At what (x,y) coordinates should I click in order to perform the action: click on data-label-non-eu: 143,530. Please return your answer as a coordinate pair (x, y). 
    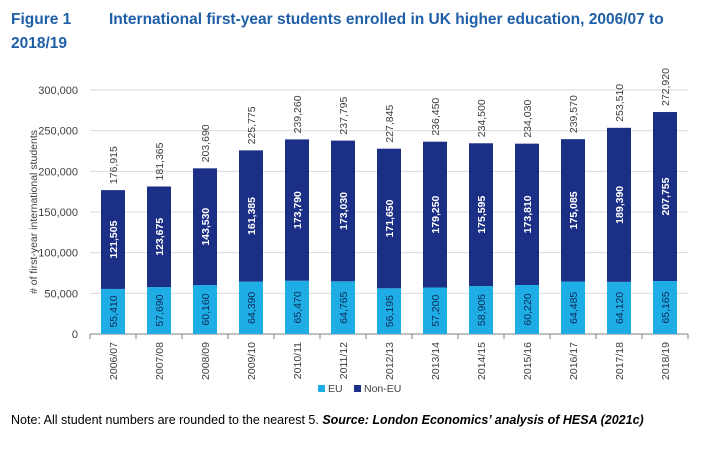
    Looking at the image, I should click on (206, 227).